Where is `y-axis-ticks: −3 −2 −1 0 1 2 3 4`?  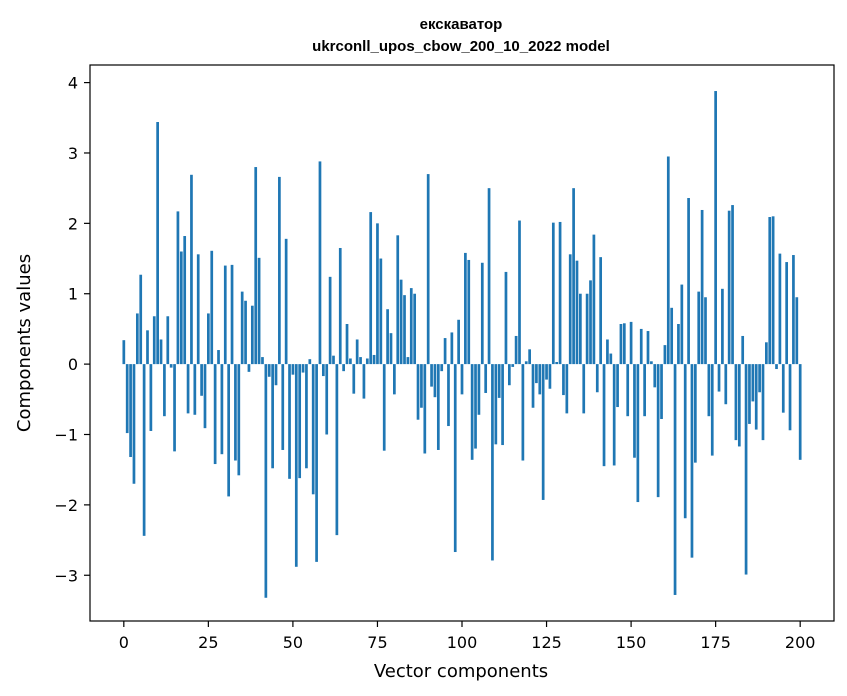
y-axis-ticks: −3 −2 −1 0 1 2 3 4 is located at coordinates (72, 329).